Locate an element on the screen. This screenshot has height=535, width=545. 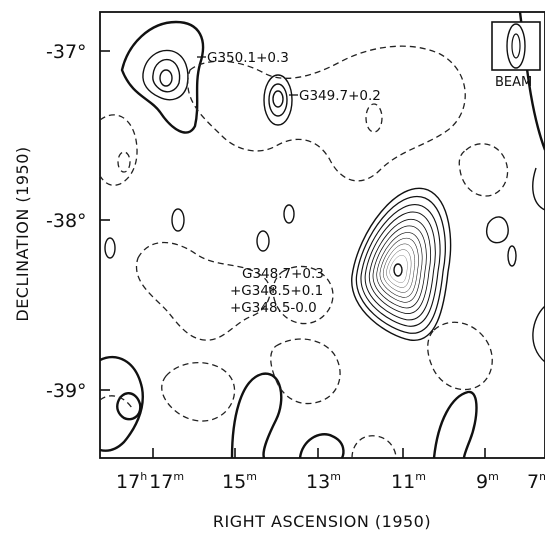
contour-neg-top is located at coordinates (326, 113).